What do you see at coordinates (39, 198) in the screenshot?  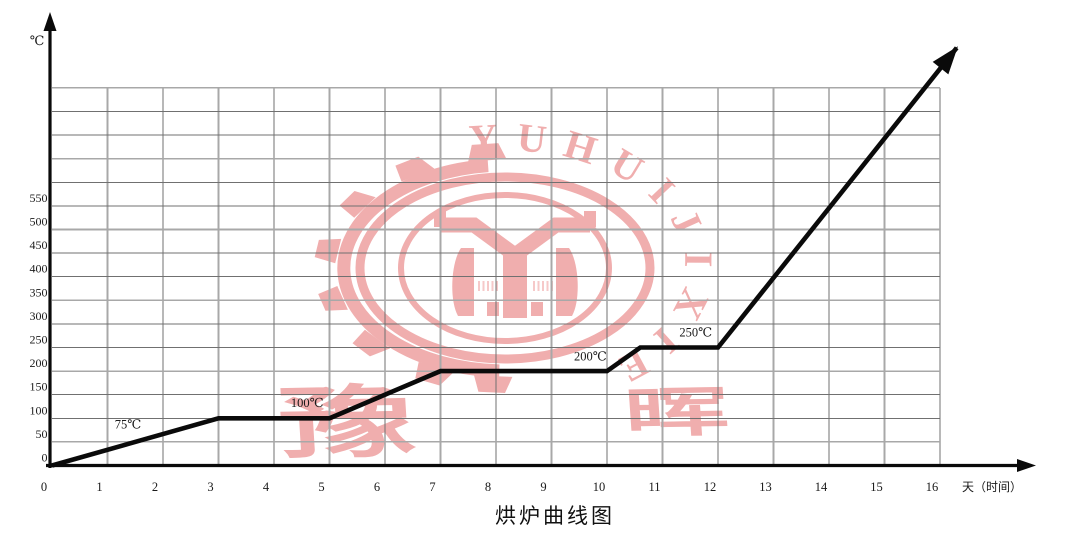 I see `y-tick-label: 550` at bounding box center [39, 198].